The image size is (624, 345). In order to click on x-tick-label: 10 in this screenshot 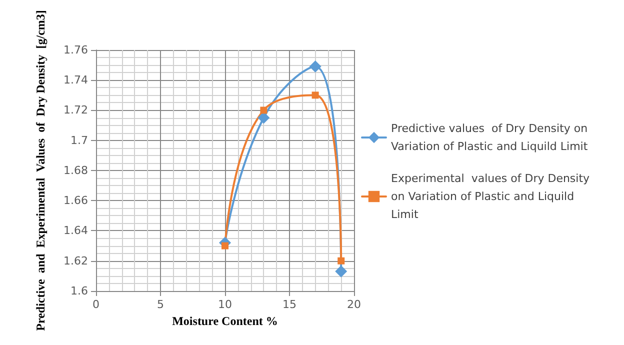, I will do `click(225, 304)`.